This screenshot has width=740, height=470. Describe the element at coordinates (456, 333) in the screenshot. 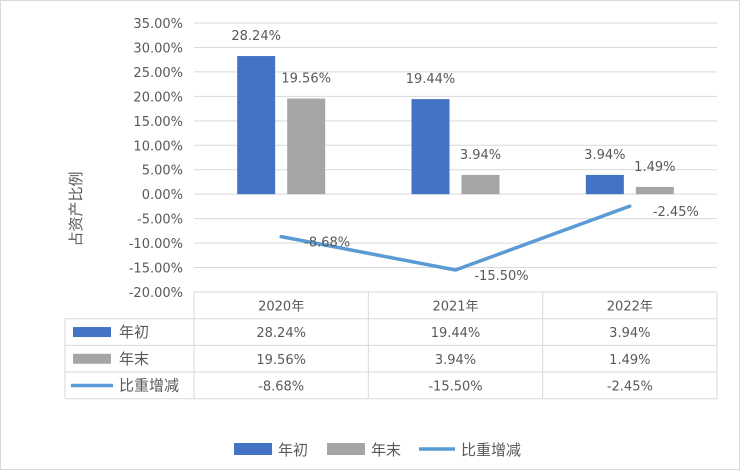

I see `table-cell: 19.44%` at that location.